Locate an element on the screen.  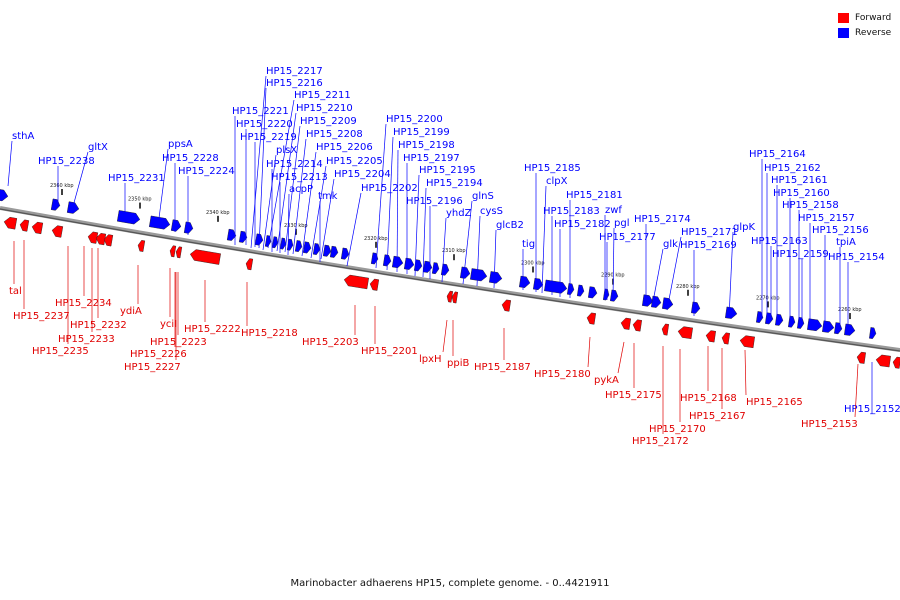
tick-label: 2320 kbp is located at coordinates (376, 239).